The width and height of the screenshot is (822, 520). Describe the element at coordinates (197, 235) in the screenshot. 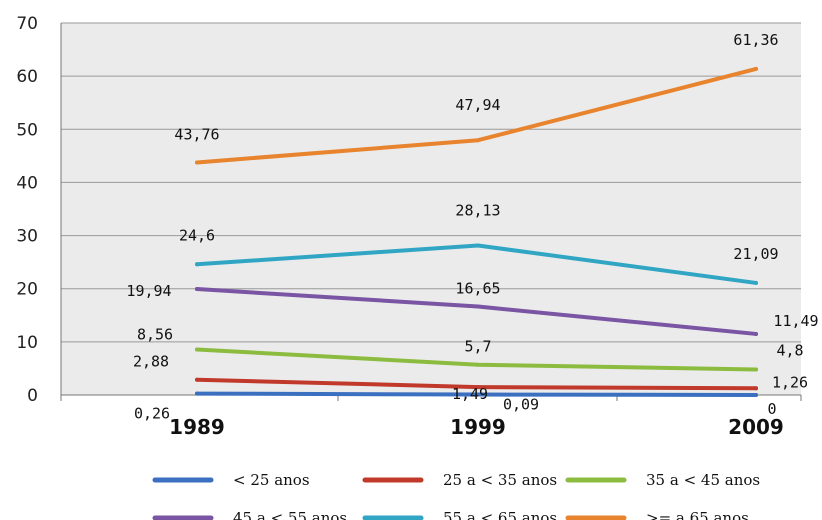

I see `data-label: 24,6` at that location.